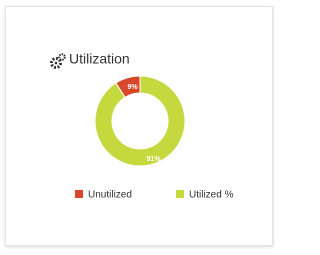  What do you see at coordinates (140, 121) in the screenshot?
I see `donut-segment` at bounding box center [140, 121].